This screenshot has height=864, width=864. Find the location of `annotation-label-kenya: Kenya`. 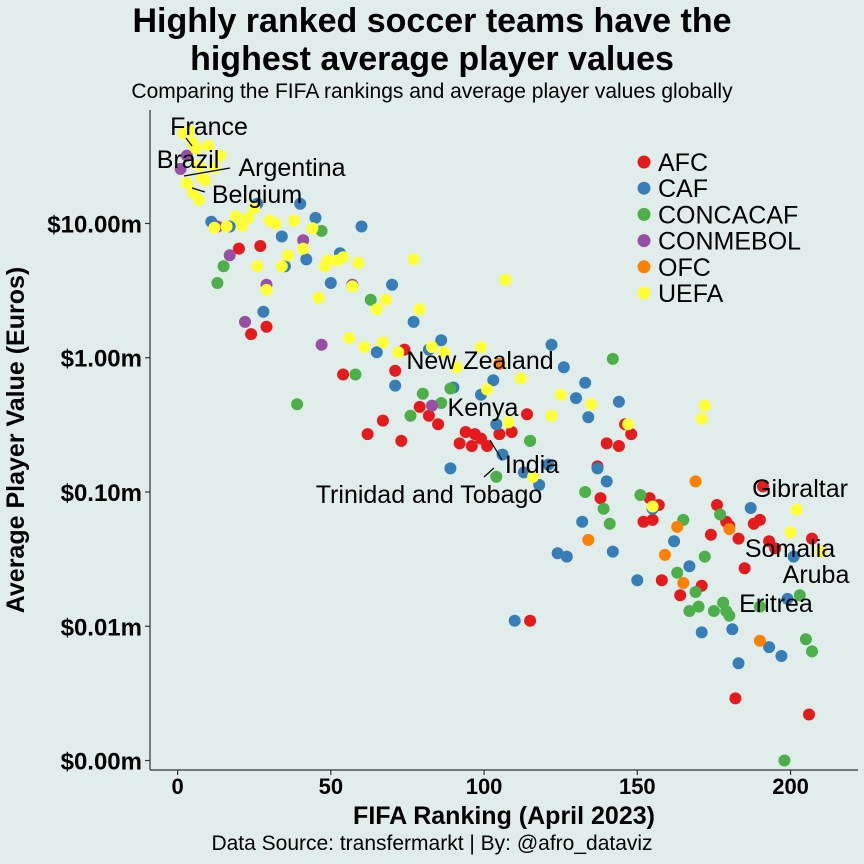

annotation-label-kenya: Kenya is located at coordinates (483, 408).